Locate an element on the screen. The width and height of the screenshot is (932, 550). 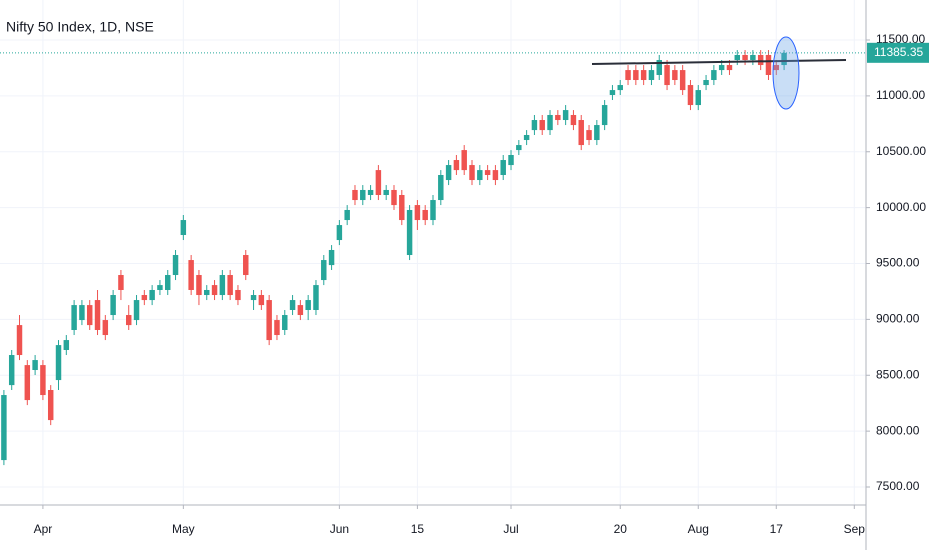
x-tick-label: 15 is located at coordinates (418, 529).